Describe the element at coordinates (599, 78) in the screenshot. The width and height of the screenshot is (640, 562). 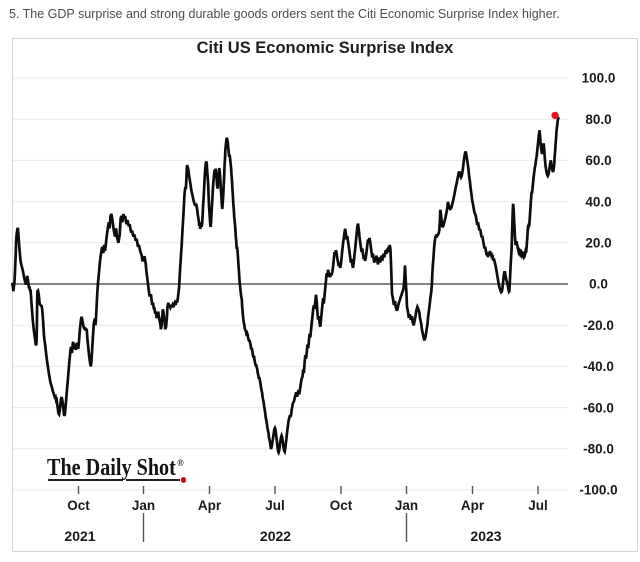
I see `svg-text: 100.0` at that location.